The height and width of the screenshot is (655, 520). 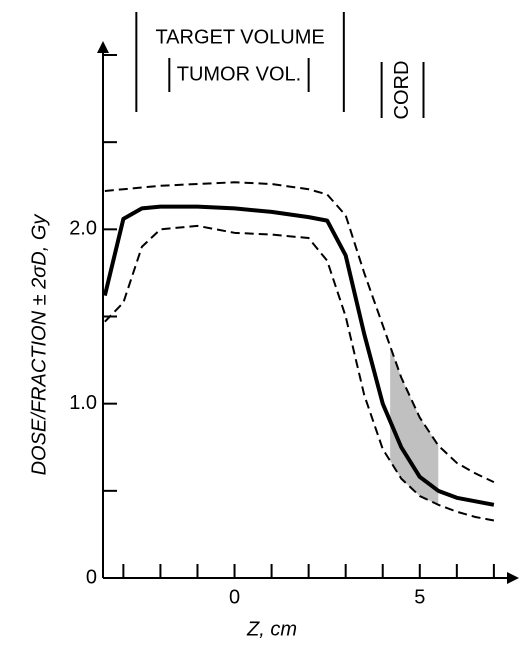 I want to click on x-axis-arrow, so click(x=513, y=578).